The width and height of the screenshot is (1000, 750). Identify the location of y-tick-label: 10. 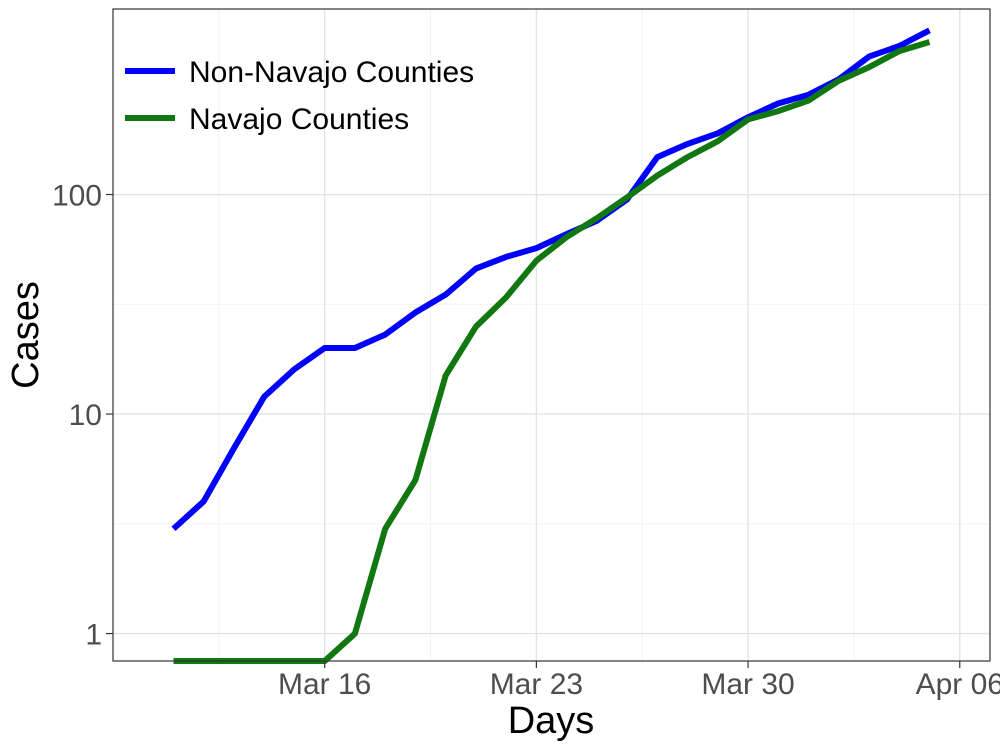
(85, 415).